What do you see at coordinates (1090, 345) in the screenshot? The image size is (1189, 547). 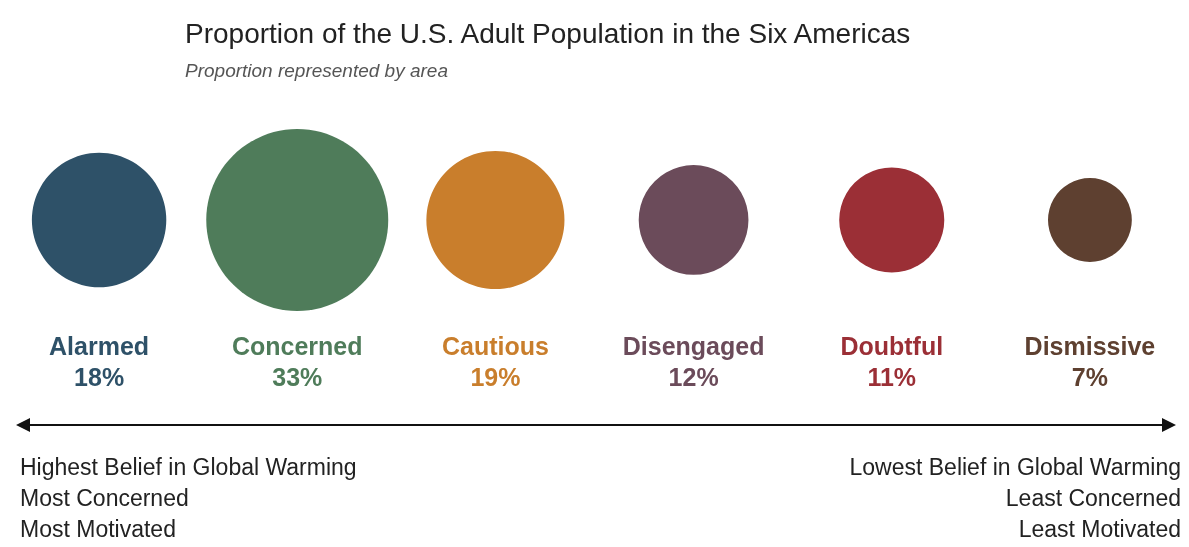 I see `category-label: Dismissive` at bounding box center [1090, 345].